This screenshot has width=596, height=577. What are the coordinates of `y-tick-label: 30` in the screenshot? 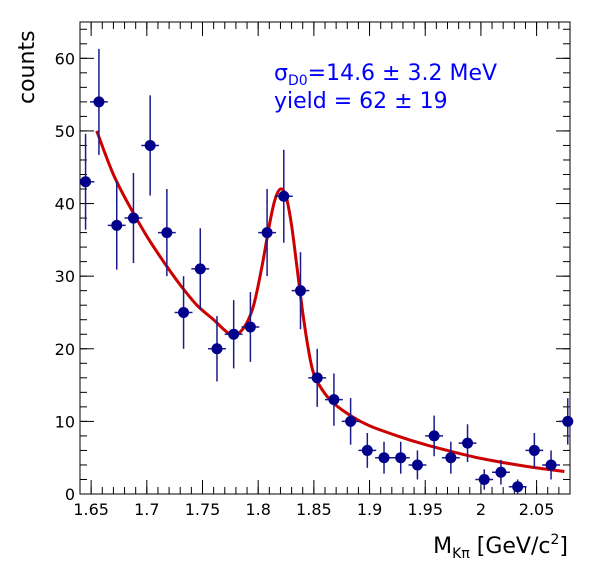 It's located at (65, 276).